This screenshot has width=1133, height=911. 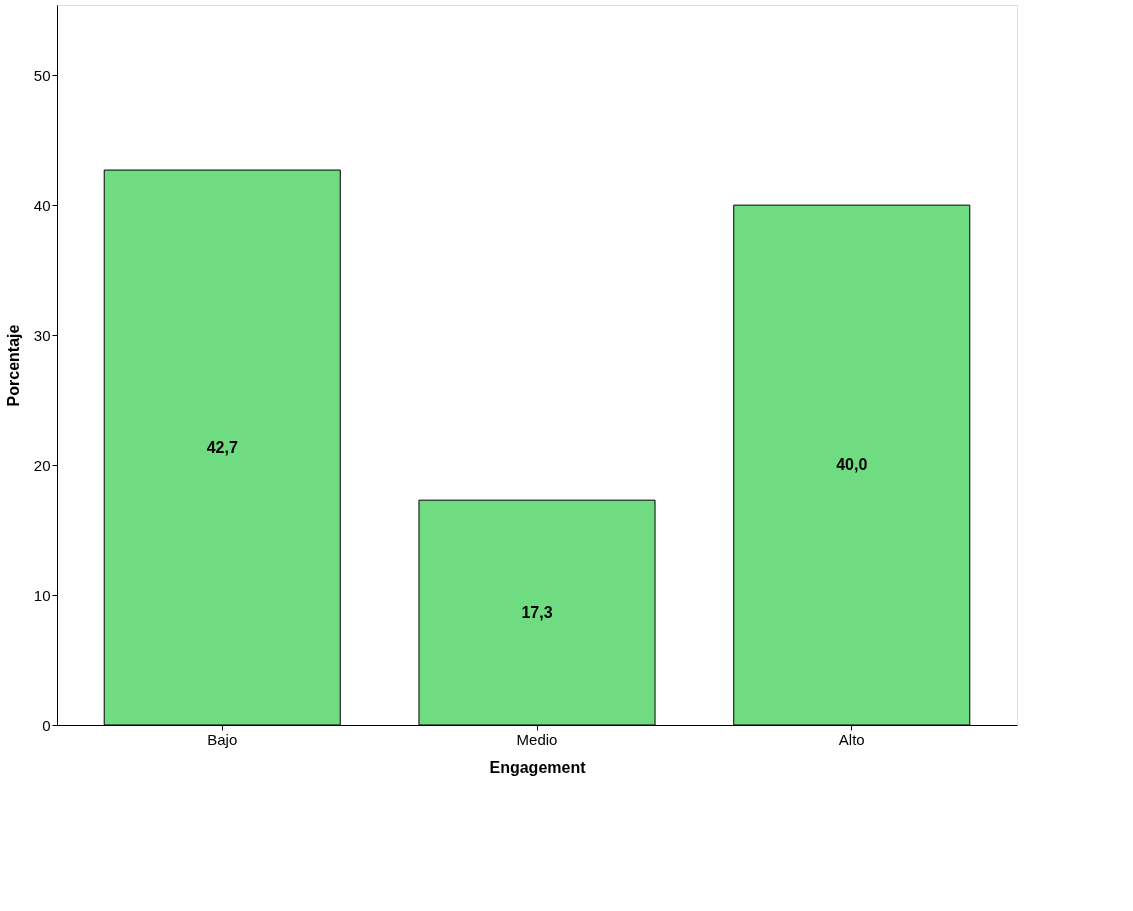 I want to click on x-axis-title: Engagement, so click(x=538, y=767).